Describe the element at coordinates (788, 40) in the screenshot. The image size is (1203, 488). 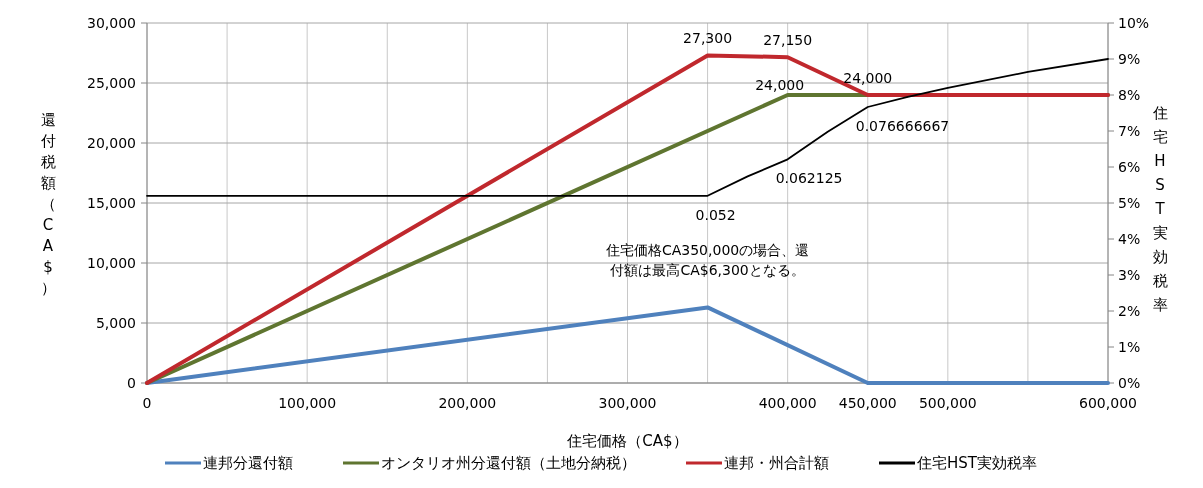
I see `data-label: 27,150` at that location.